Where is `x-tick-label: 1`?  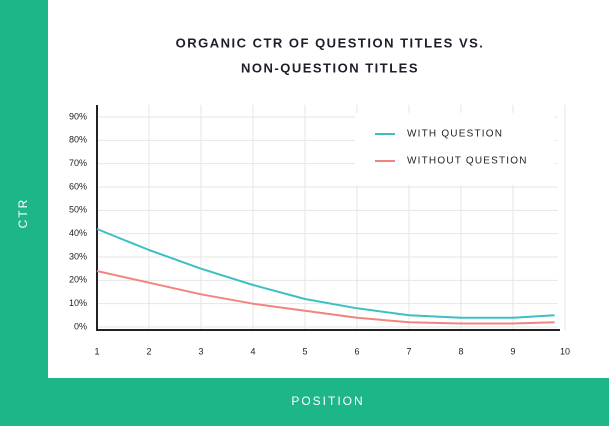
x-tick-label: 1 is located at coordinates (96, 351).